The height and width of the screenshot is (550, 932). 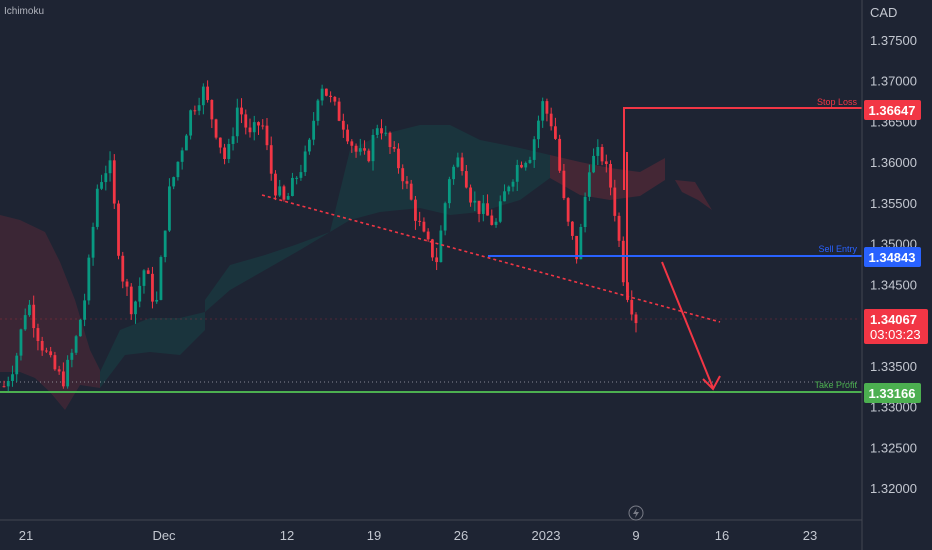 I want to click on stop-loss-price-tag: 1.36647, so click(x=892, y=110).